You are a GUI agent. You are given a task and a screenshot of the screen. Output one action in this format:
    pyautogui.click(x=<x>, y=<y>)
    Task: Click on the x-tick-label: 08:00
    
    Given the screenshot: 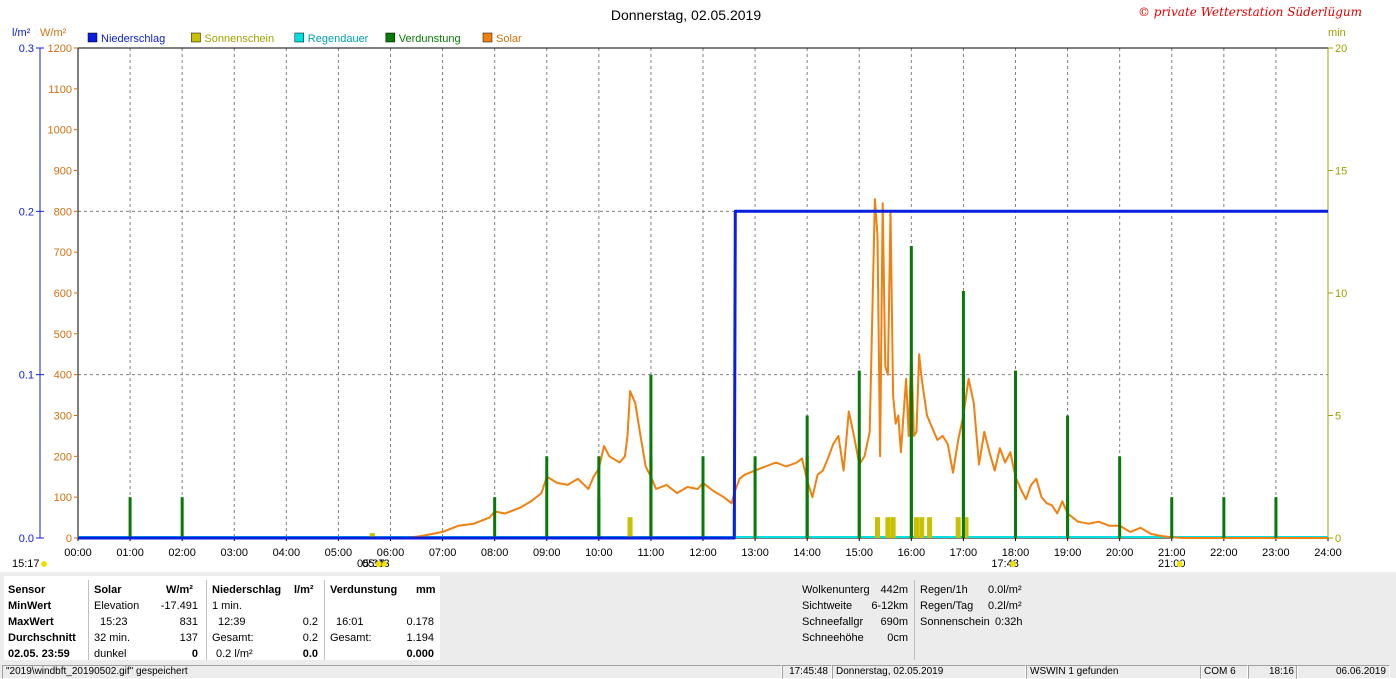 What is the action you would take?
    pyautogui.click(x=495, y=553)
    